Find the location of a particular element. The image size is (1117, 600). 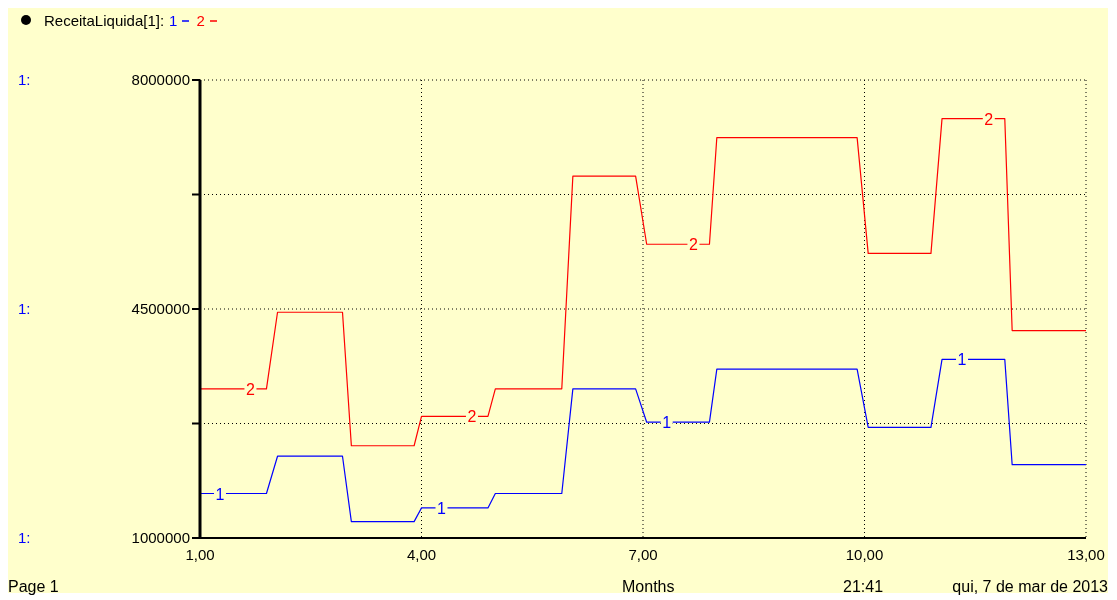

x-tick-label: 1,00 is located at coordinates (200, 554).